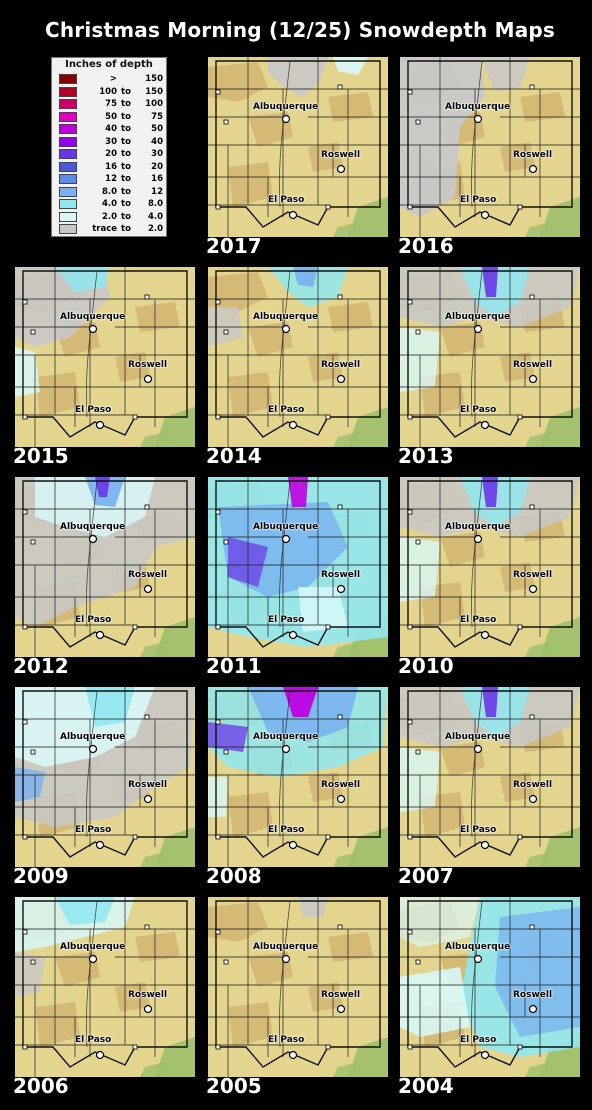 Image resolution: width=592 pixels, height=1110 pixels. What do you see at coordinates (490, 357) in the screenshot?
I see `snowdepth-map-2013: Albuquerque Roswell El Paso` at bounding box center [490, 357].